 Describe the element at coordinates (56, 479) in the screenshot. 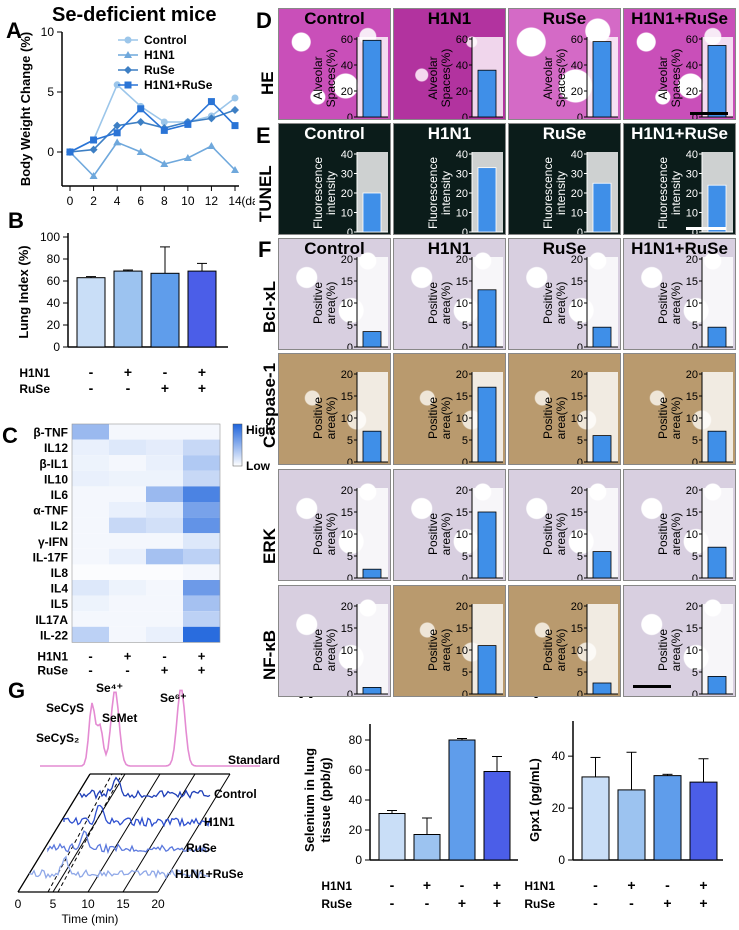

I see `heatmap-row-label: IL10` at that location.